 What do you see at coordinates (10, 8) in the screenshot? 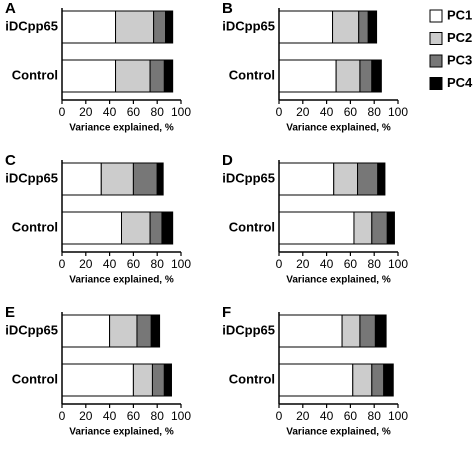
I see `panel-label: A` at bounding box center [10, 8].